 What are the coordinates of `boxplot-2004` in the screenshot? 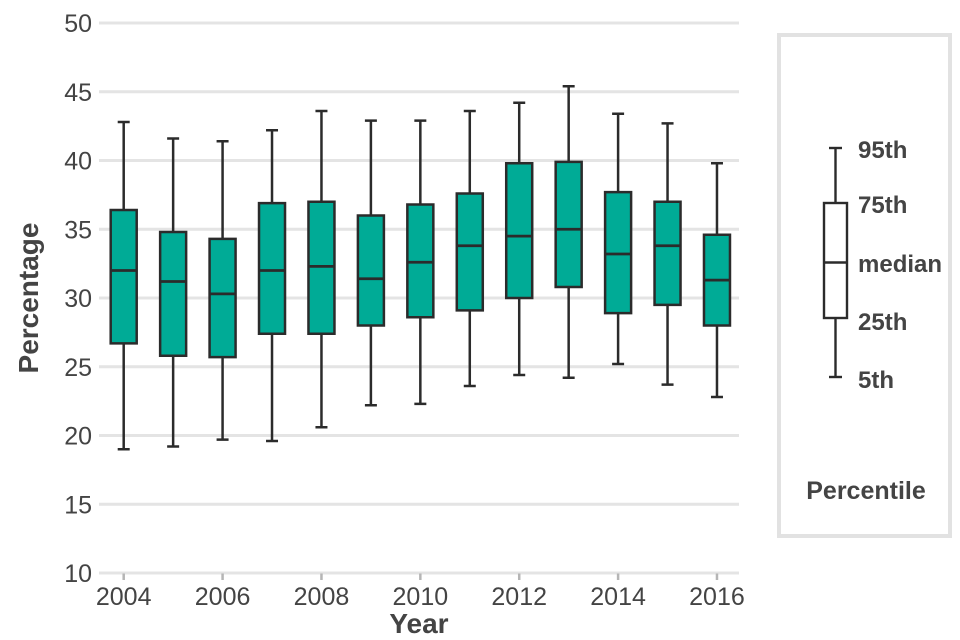 It's located at (123, 285).